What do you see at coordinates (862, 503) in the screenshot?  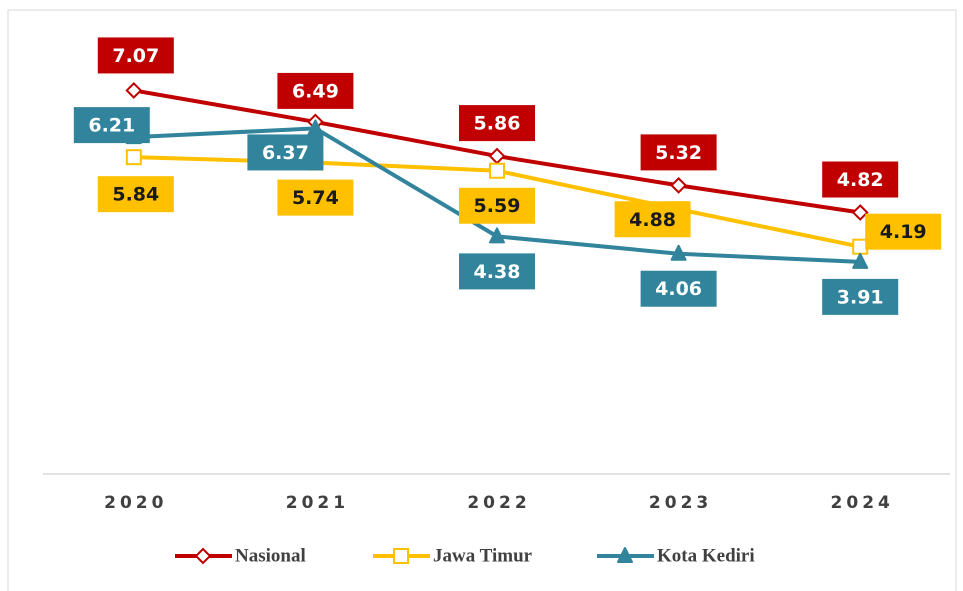 I see `x-tick-label: 2024` at bounding box center [862, 503].